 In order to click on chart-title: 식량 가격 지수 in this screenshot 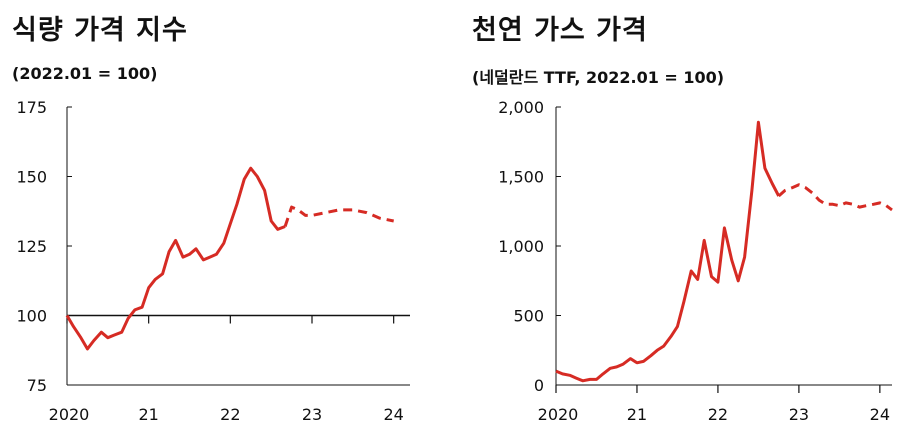, I will do `click(100, 30)`.